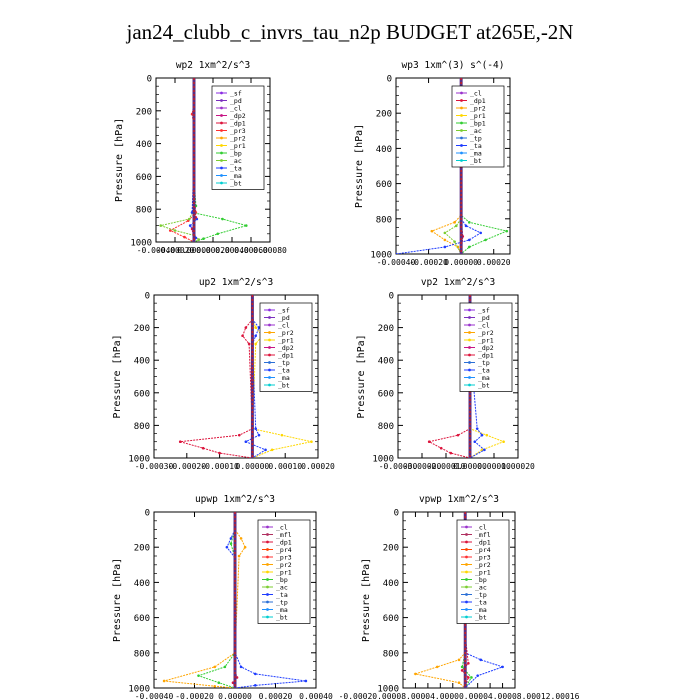 This screenshot has width=700, height=700. I want to click on legend-label: _pd, so click(484, 318).